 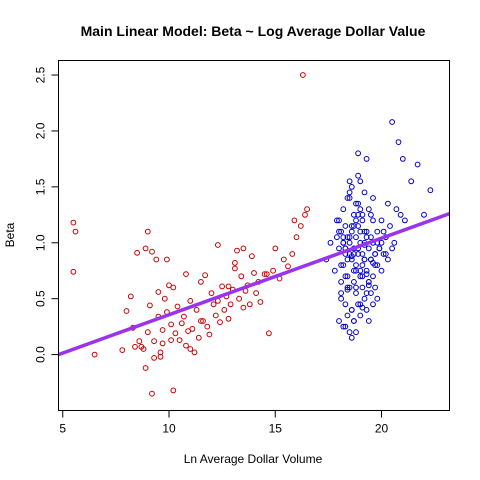 I want to click on x-tick-label: 5, so click(x=62, y=429).